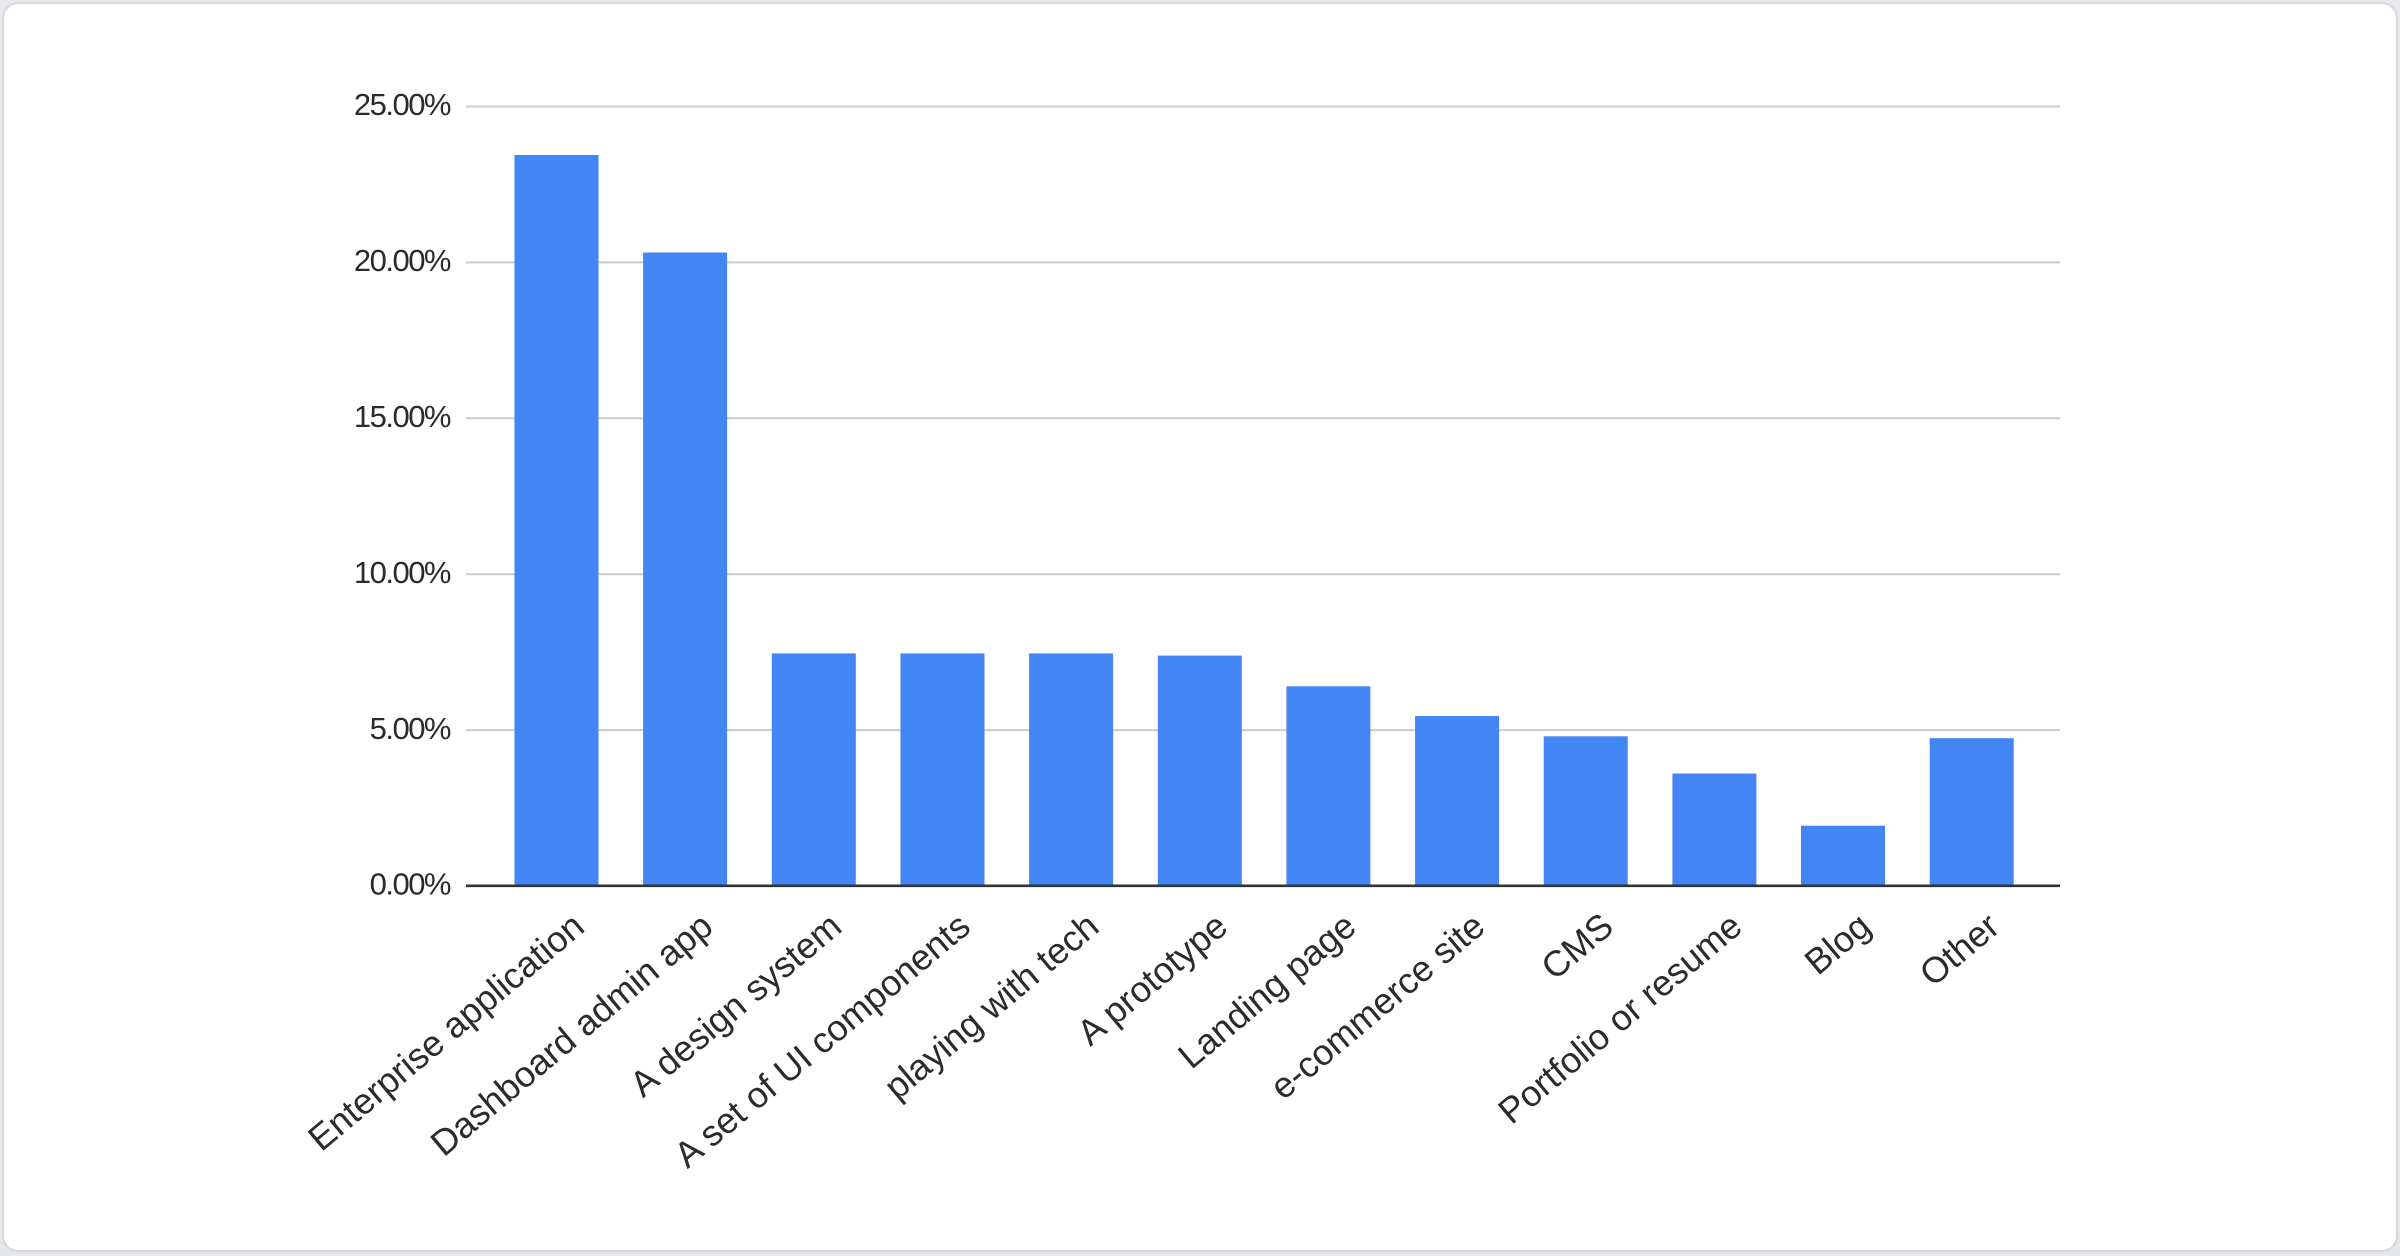  What do you see at coordinates (402, 572) in the screenshot?
I see `svg-text: 10.00%` at bounding box center [402, 572].